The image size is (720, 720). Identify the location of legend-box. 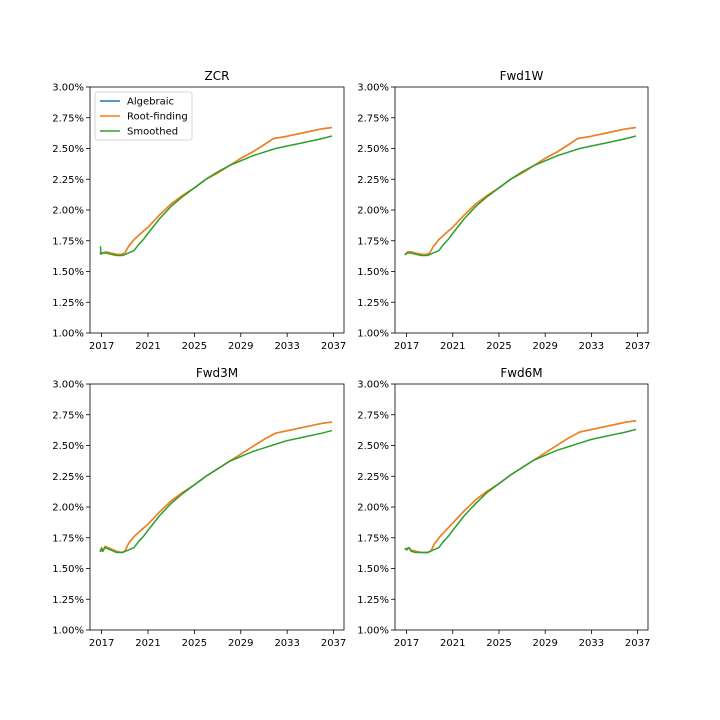
(143, 116).